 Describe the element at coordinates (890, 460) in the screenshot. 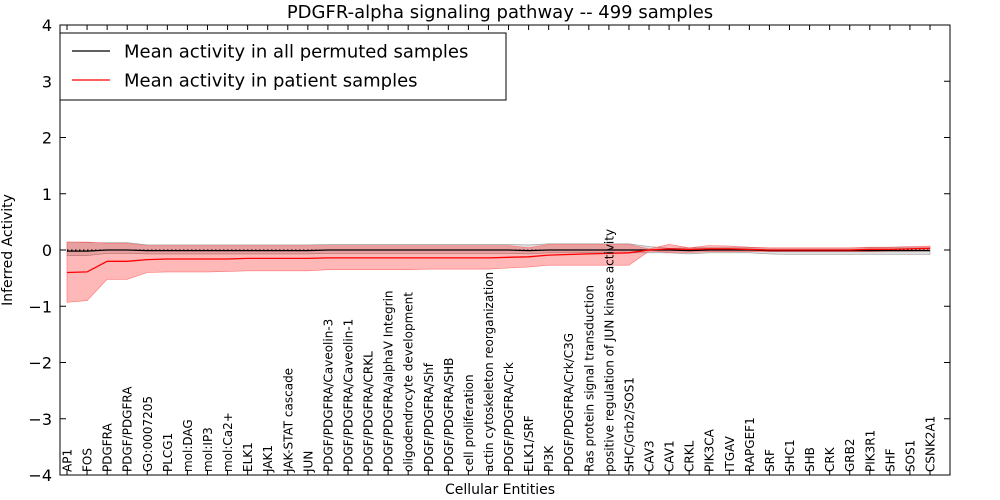

I see `x-tick-label: SHF` at that location.